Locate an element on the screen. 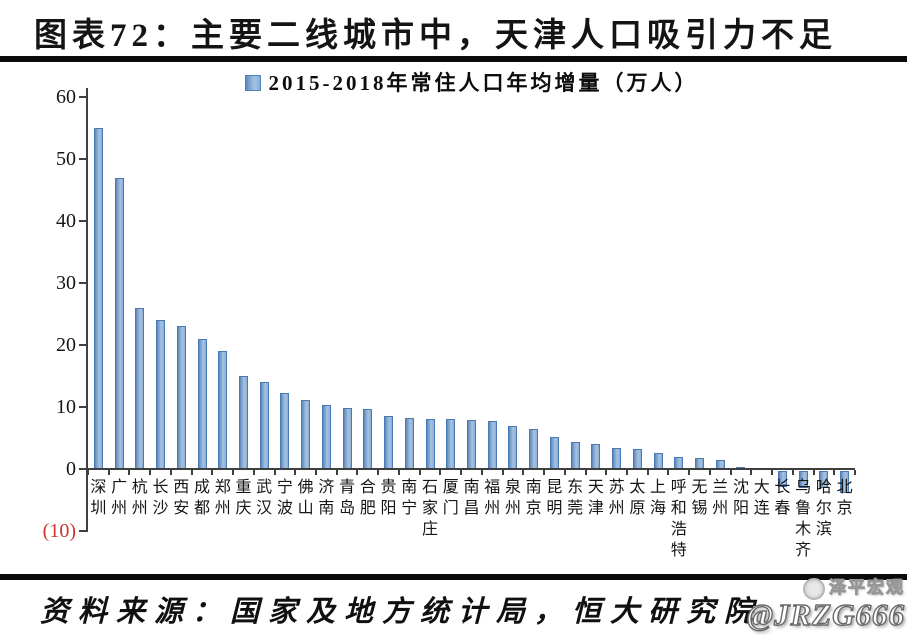  y-axis-label: 0 is located at coordinates (71, 469).